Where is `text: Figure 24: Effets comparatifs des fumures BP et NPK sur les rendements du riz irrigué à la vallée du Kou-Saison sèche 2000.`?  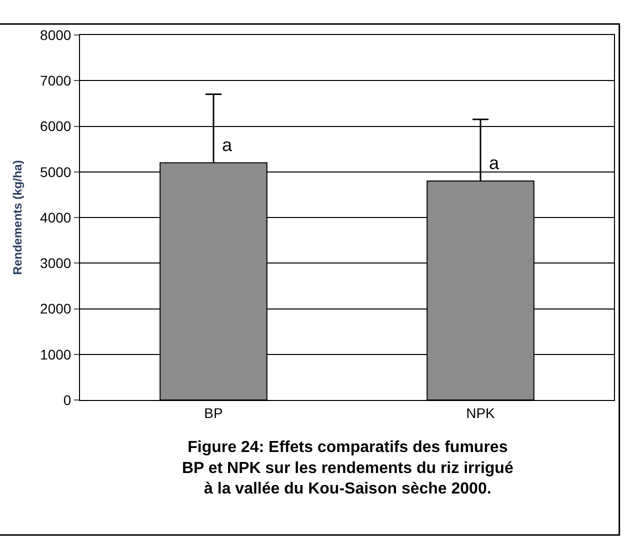
text: Figure 24: Effets comparatifs des fumures BP et NPK sur les rendements du riz irrigué à la vallée du Kou-Saison sèche 2000. is located at coordinates (348, 468).